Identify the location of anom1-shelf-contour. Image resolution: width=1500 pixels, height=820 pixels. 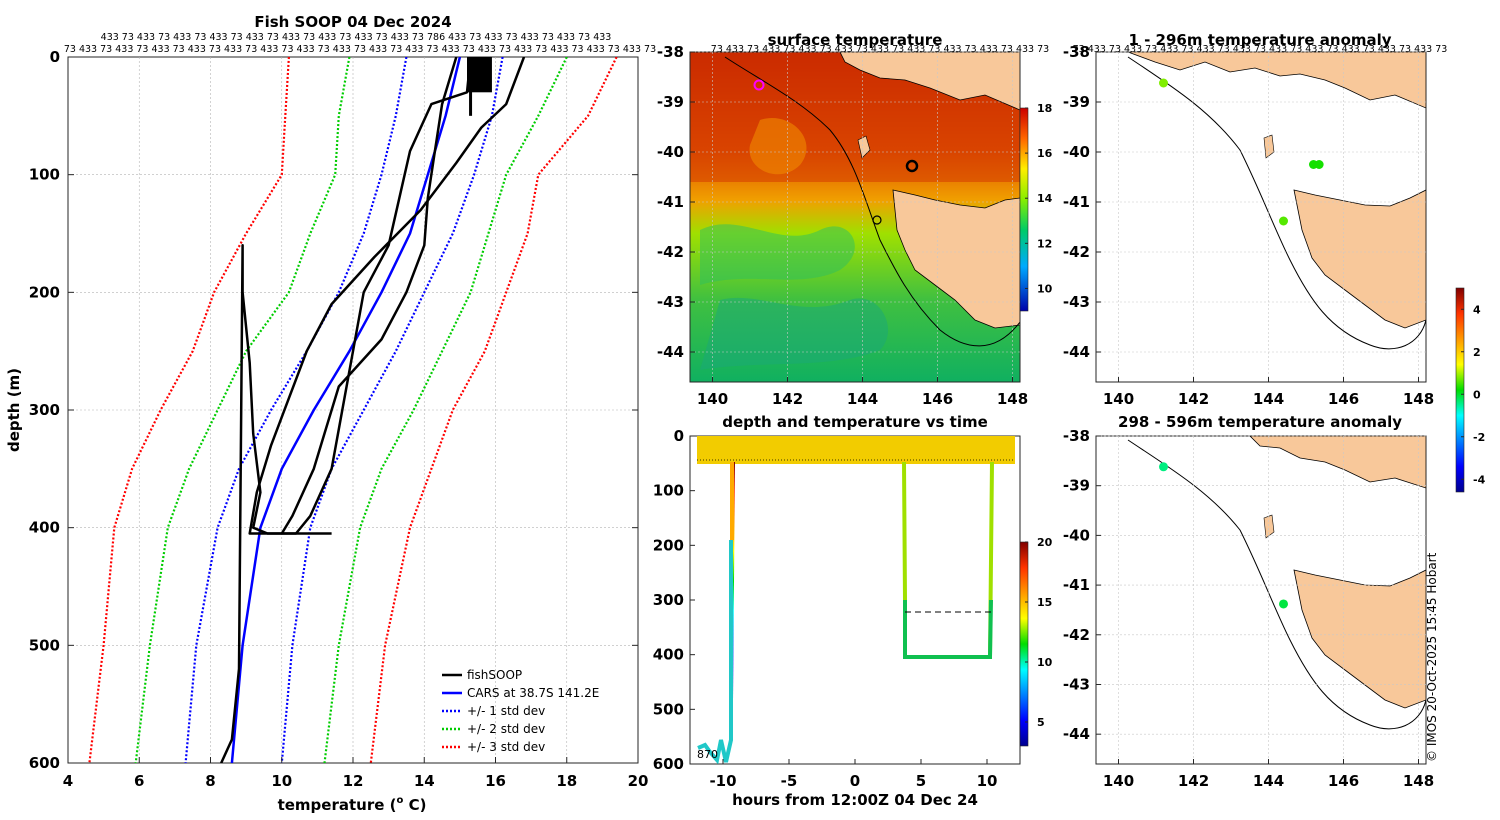
(1276, 203).